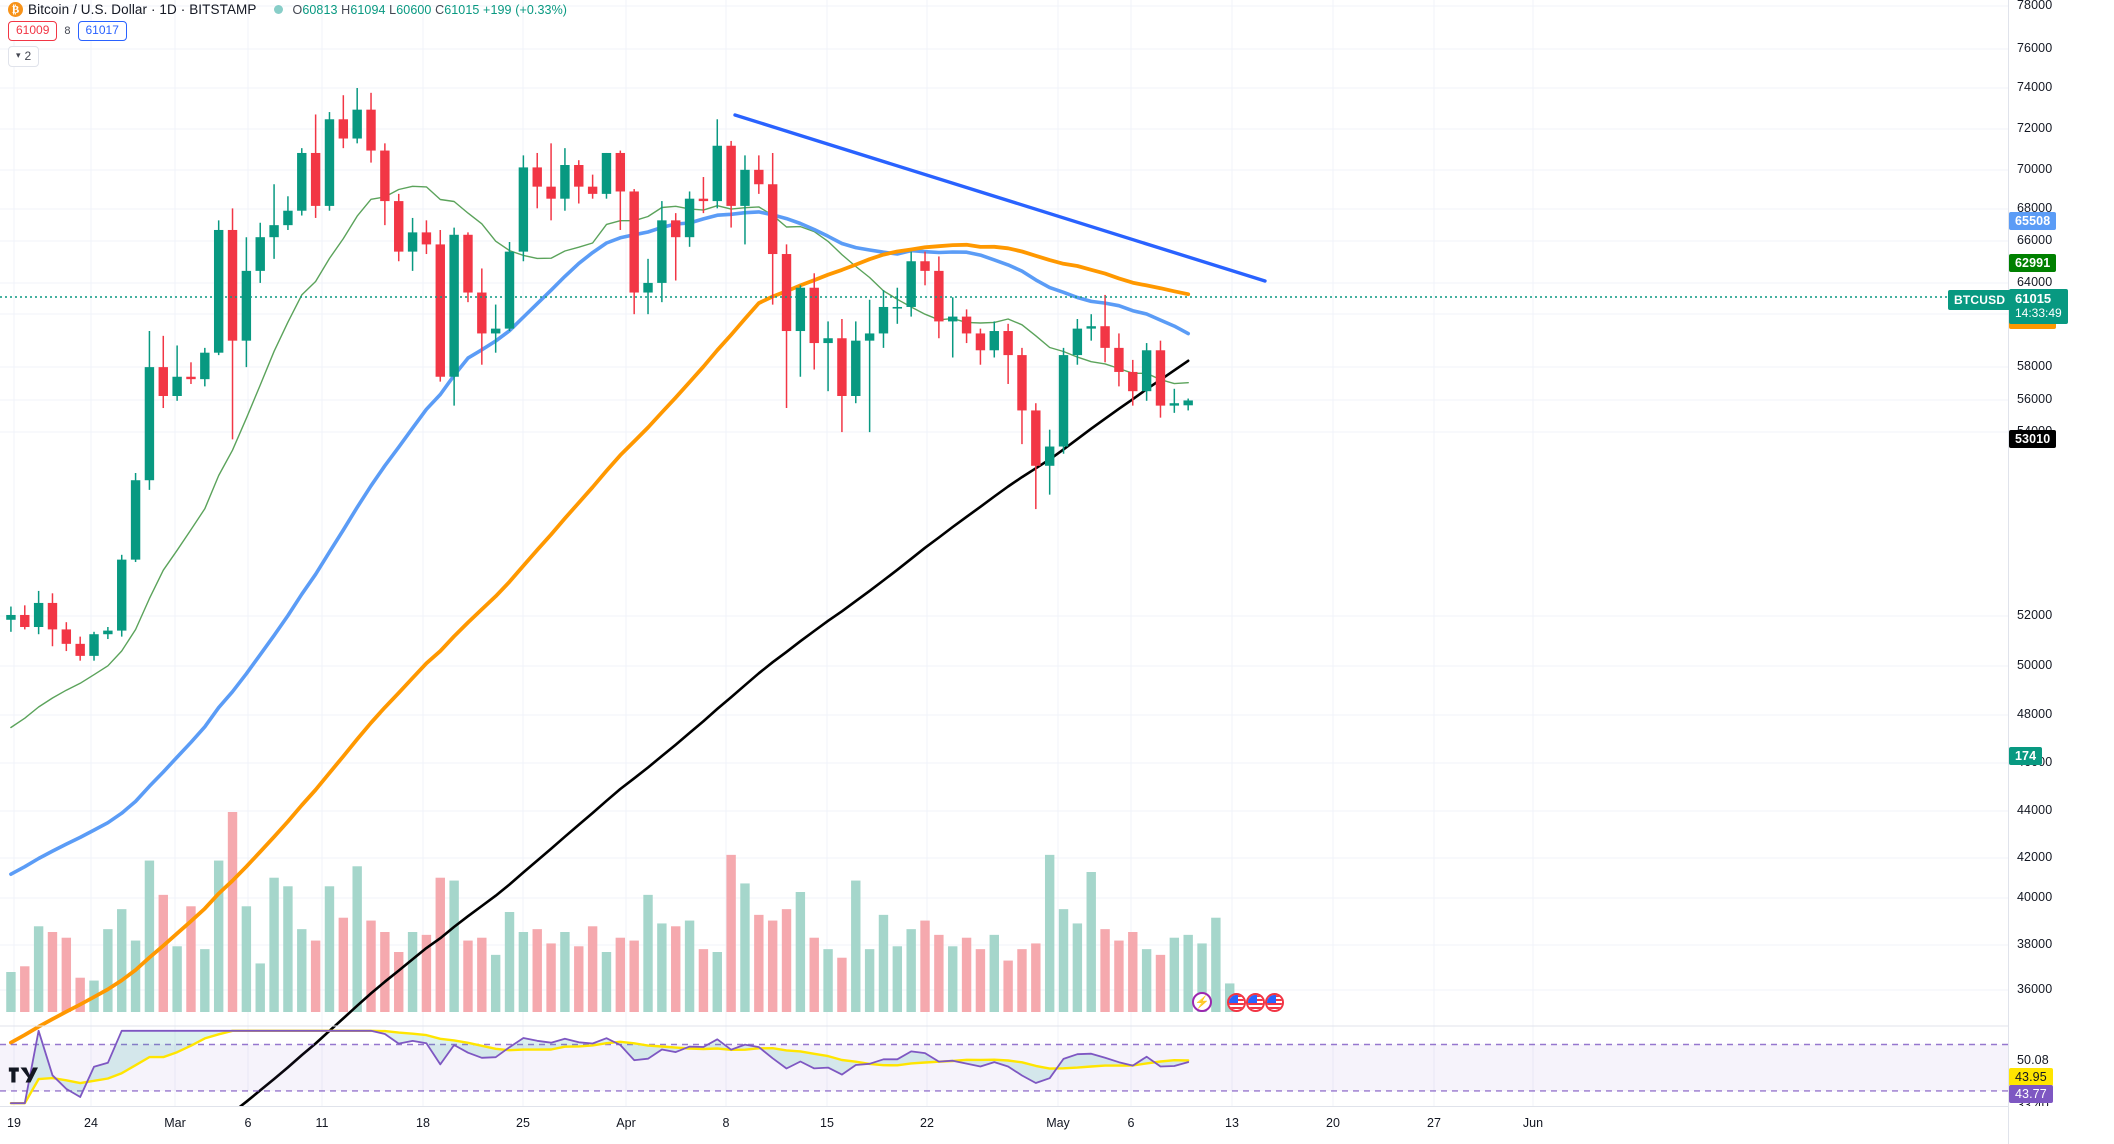 This screenshot has width=2114, height=1144. Describe the element at coordinates (320, 9) in the screenshot. I see `open-value: 60813` at that location.